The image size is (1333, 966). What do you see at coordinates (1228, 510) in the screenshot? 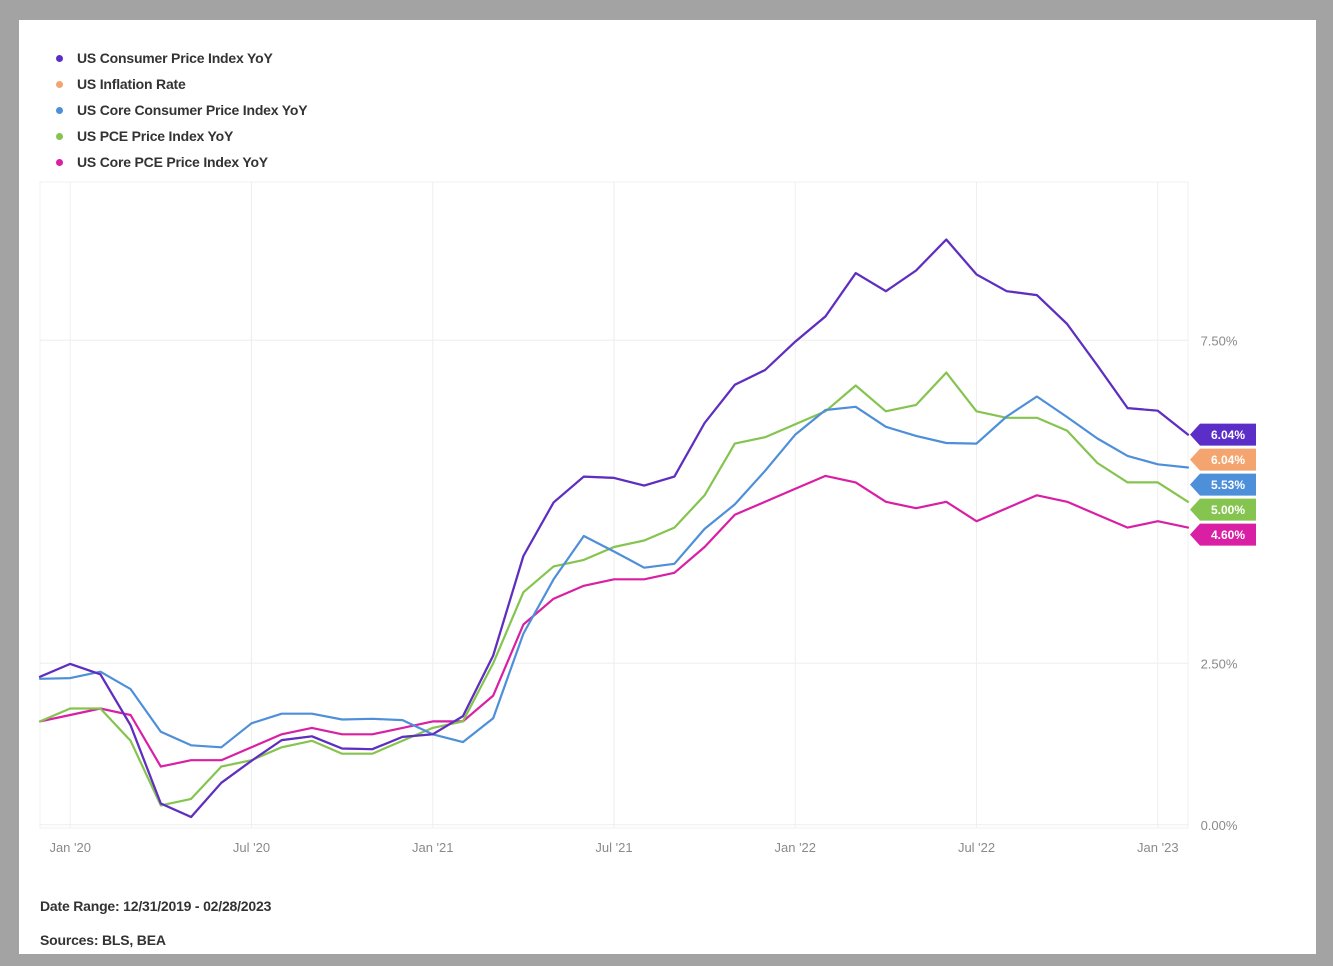
I see `end-value-label: 5.00%` at bounding box center [1228, 510].